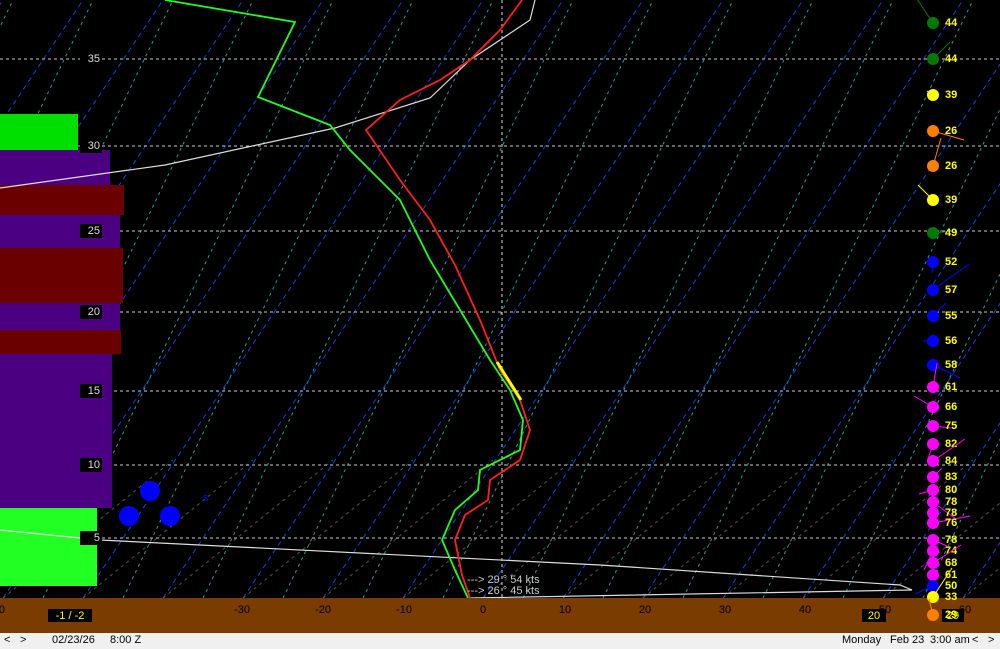 This screenshot has width=1000, height=649. What do you see at coordinates (500, 615) in the screenshot?
I see `x-axis-band` at bounding box center [500, 615].